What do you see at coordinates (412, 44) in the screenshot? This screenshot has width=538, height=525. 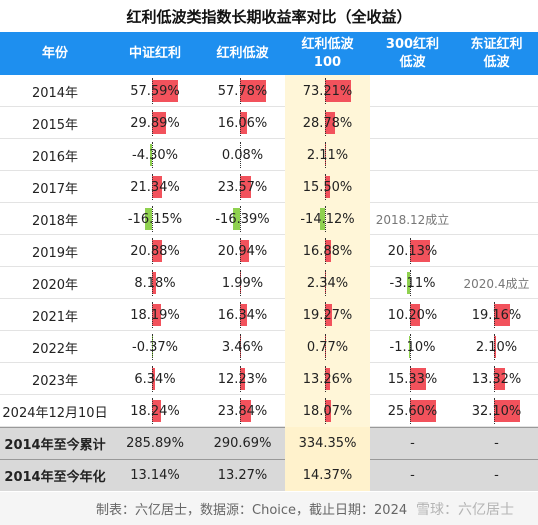 I see `header-text: 300红利` at bounding box center [412, 44].